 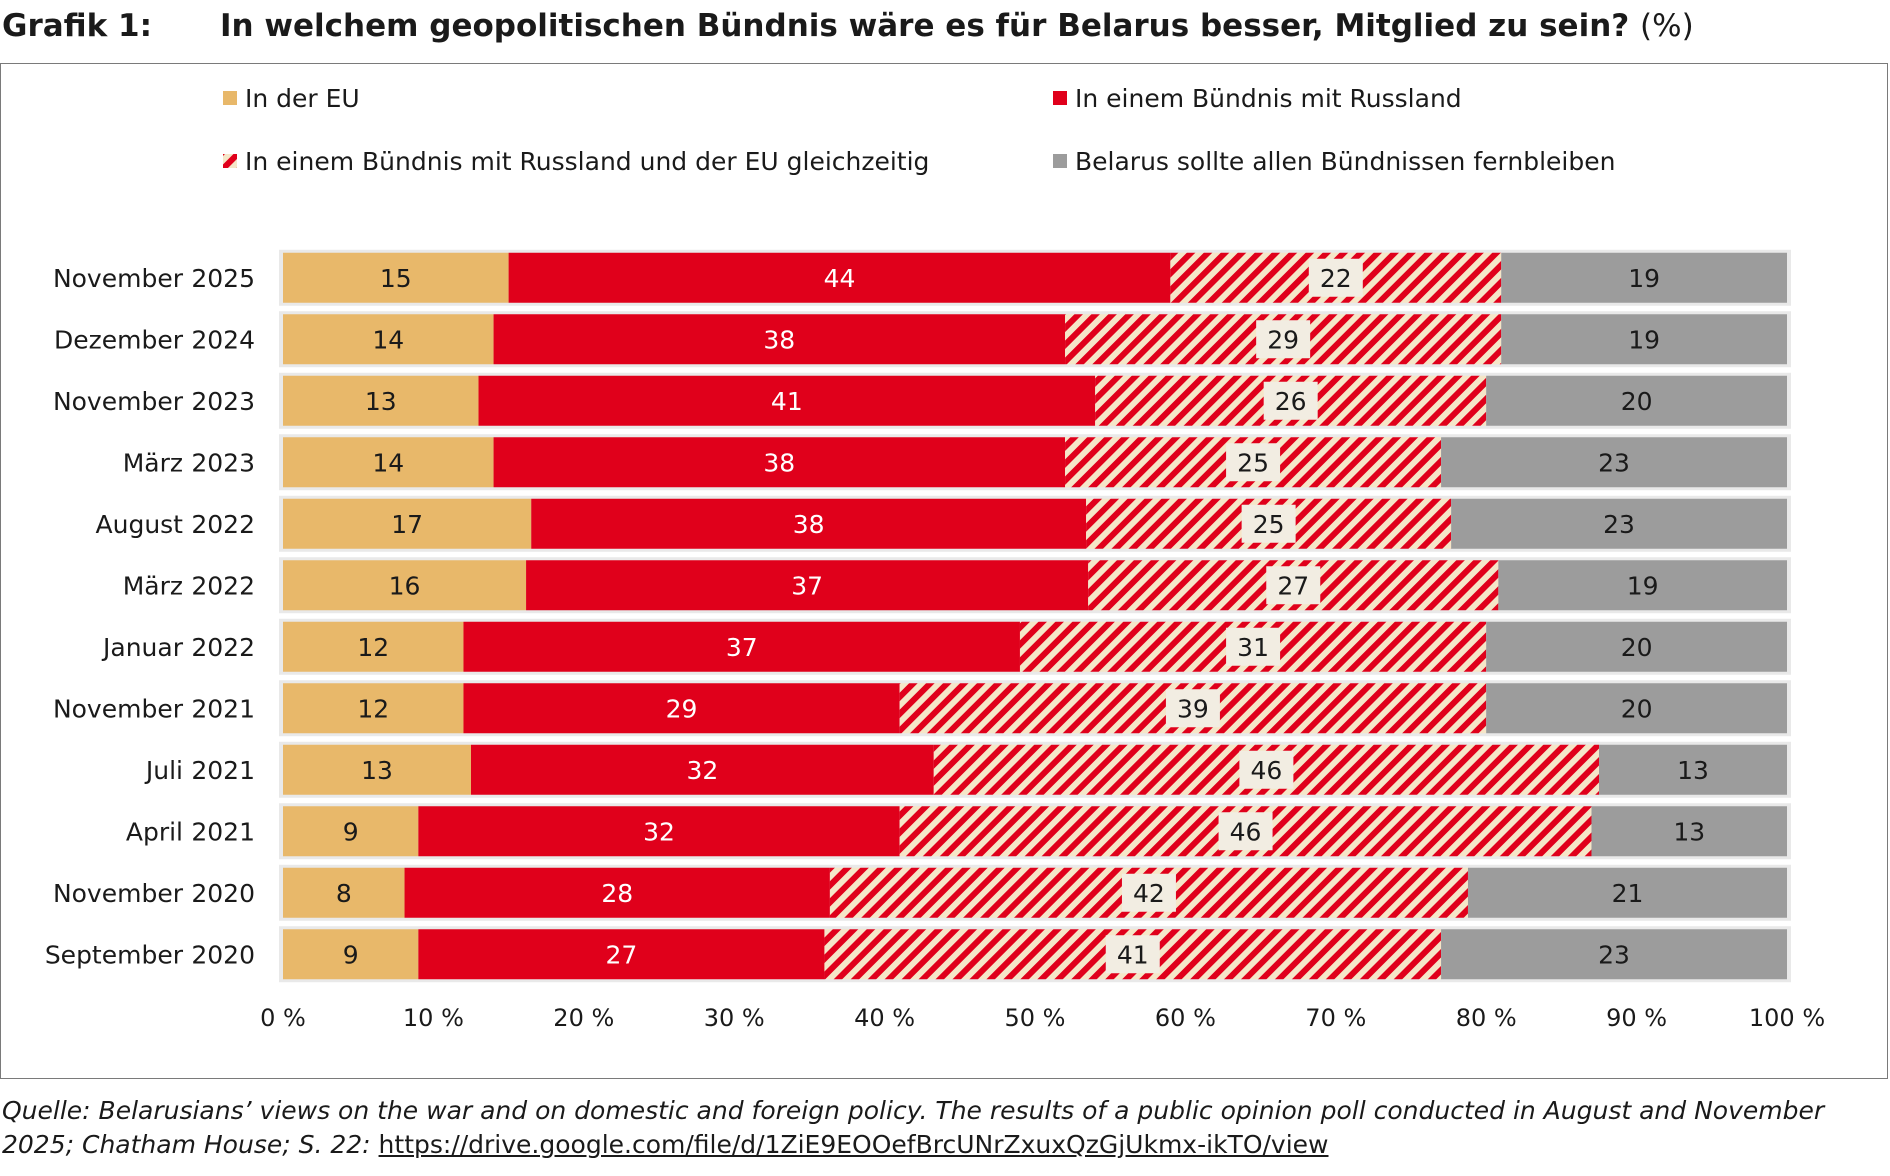 I want to click on category-label-month: September, so click(x=114, y=954).